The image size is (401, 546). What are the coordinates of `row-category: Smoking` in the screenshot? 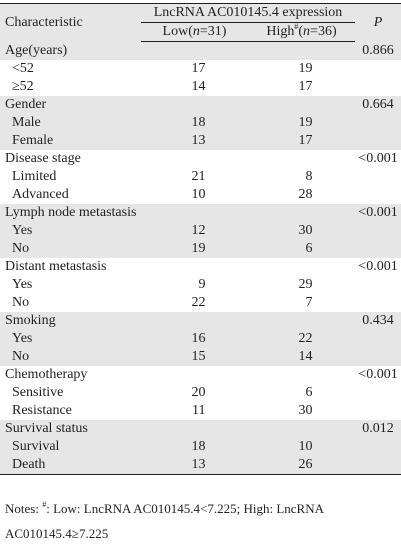 It's located at (70, 321).